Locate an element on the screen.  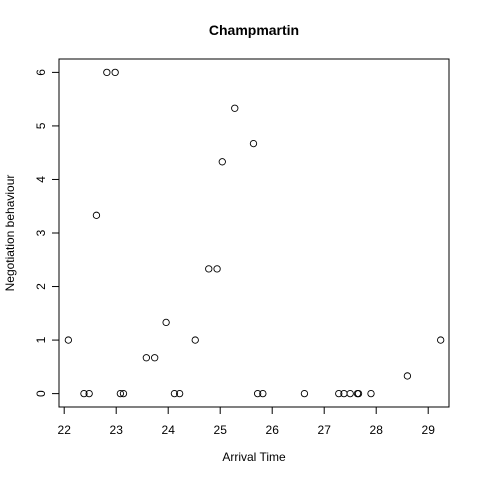
x-tick-label: 22 is located at coordinates (65, 430).